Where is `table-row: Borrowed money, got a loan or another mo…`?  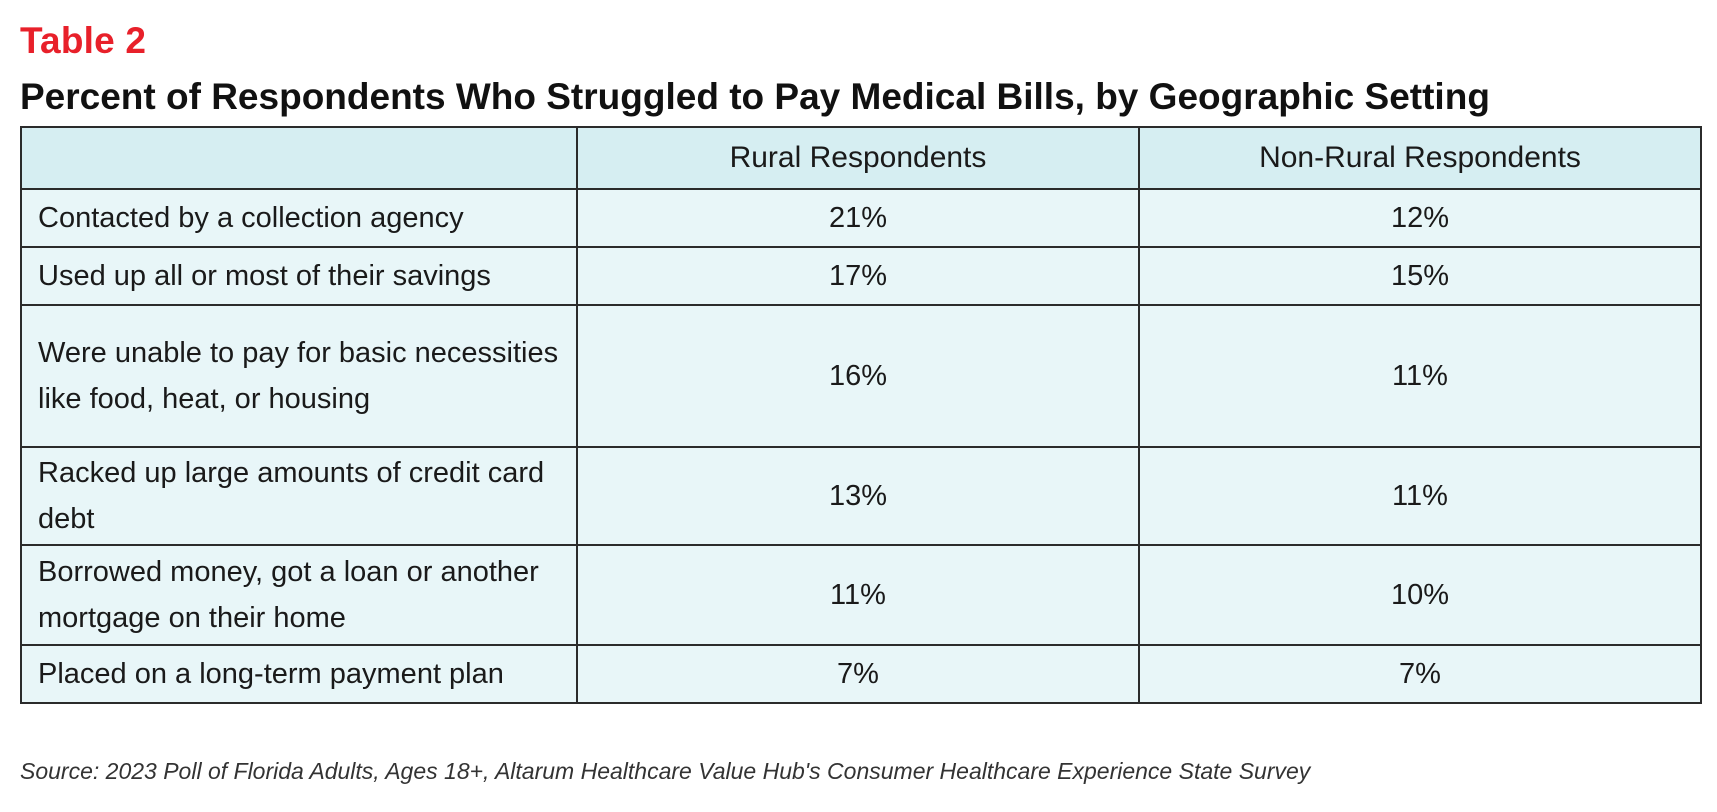 table-row: Borrowed money, got a loan or another mo… is located at coordinates (861, 595).